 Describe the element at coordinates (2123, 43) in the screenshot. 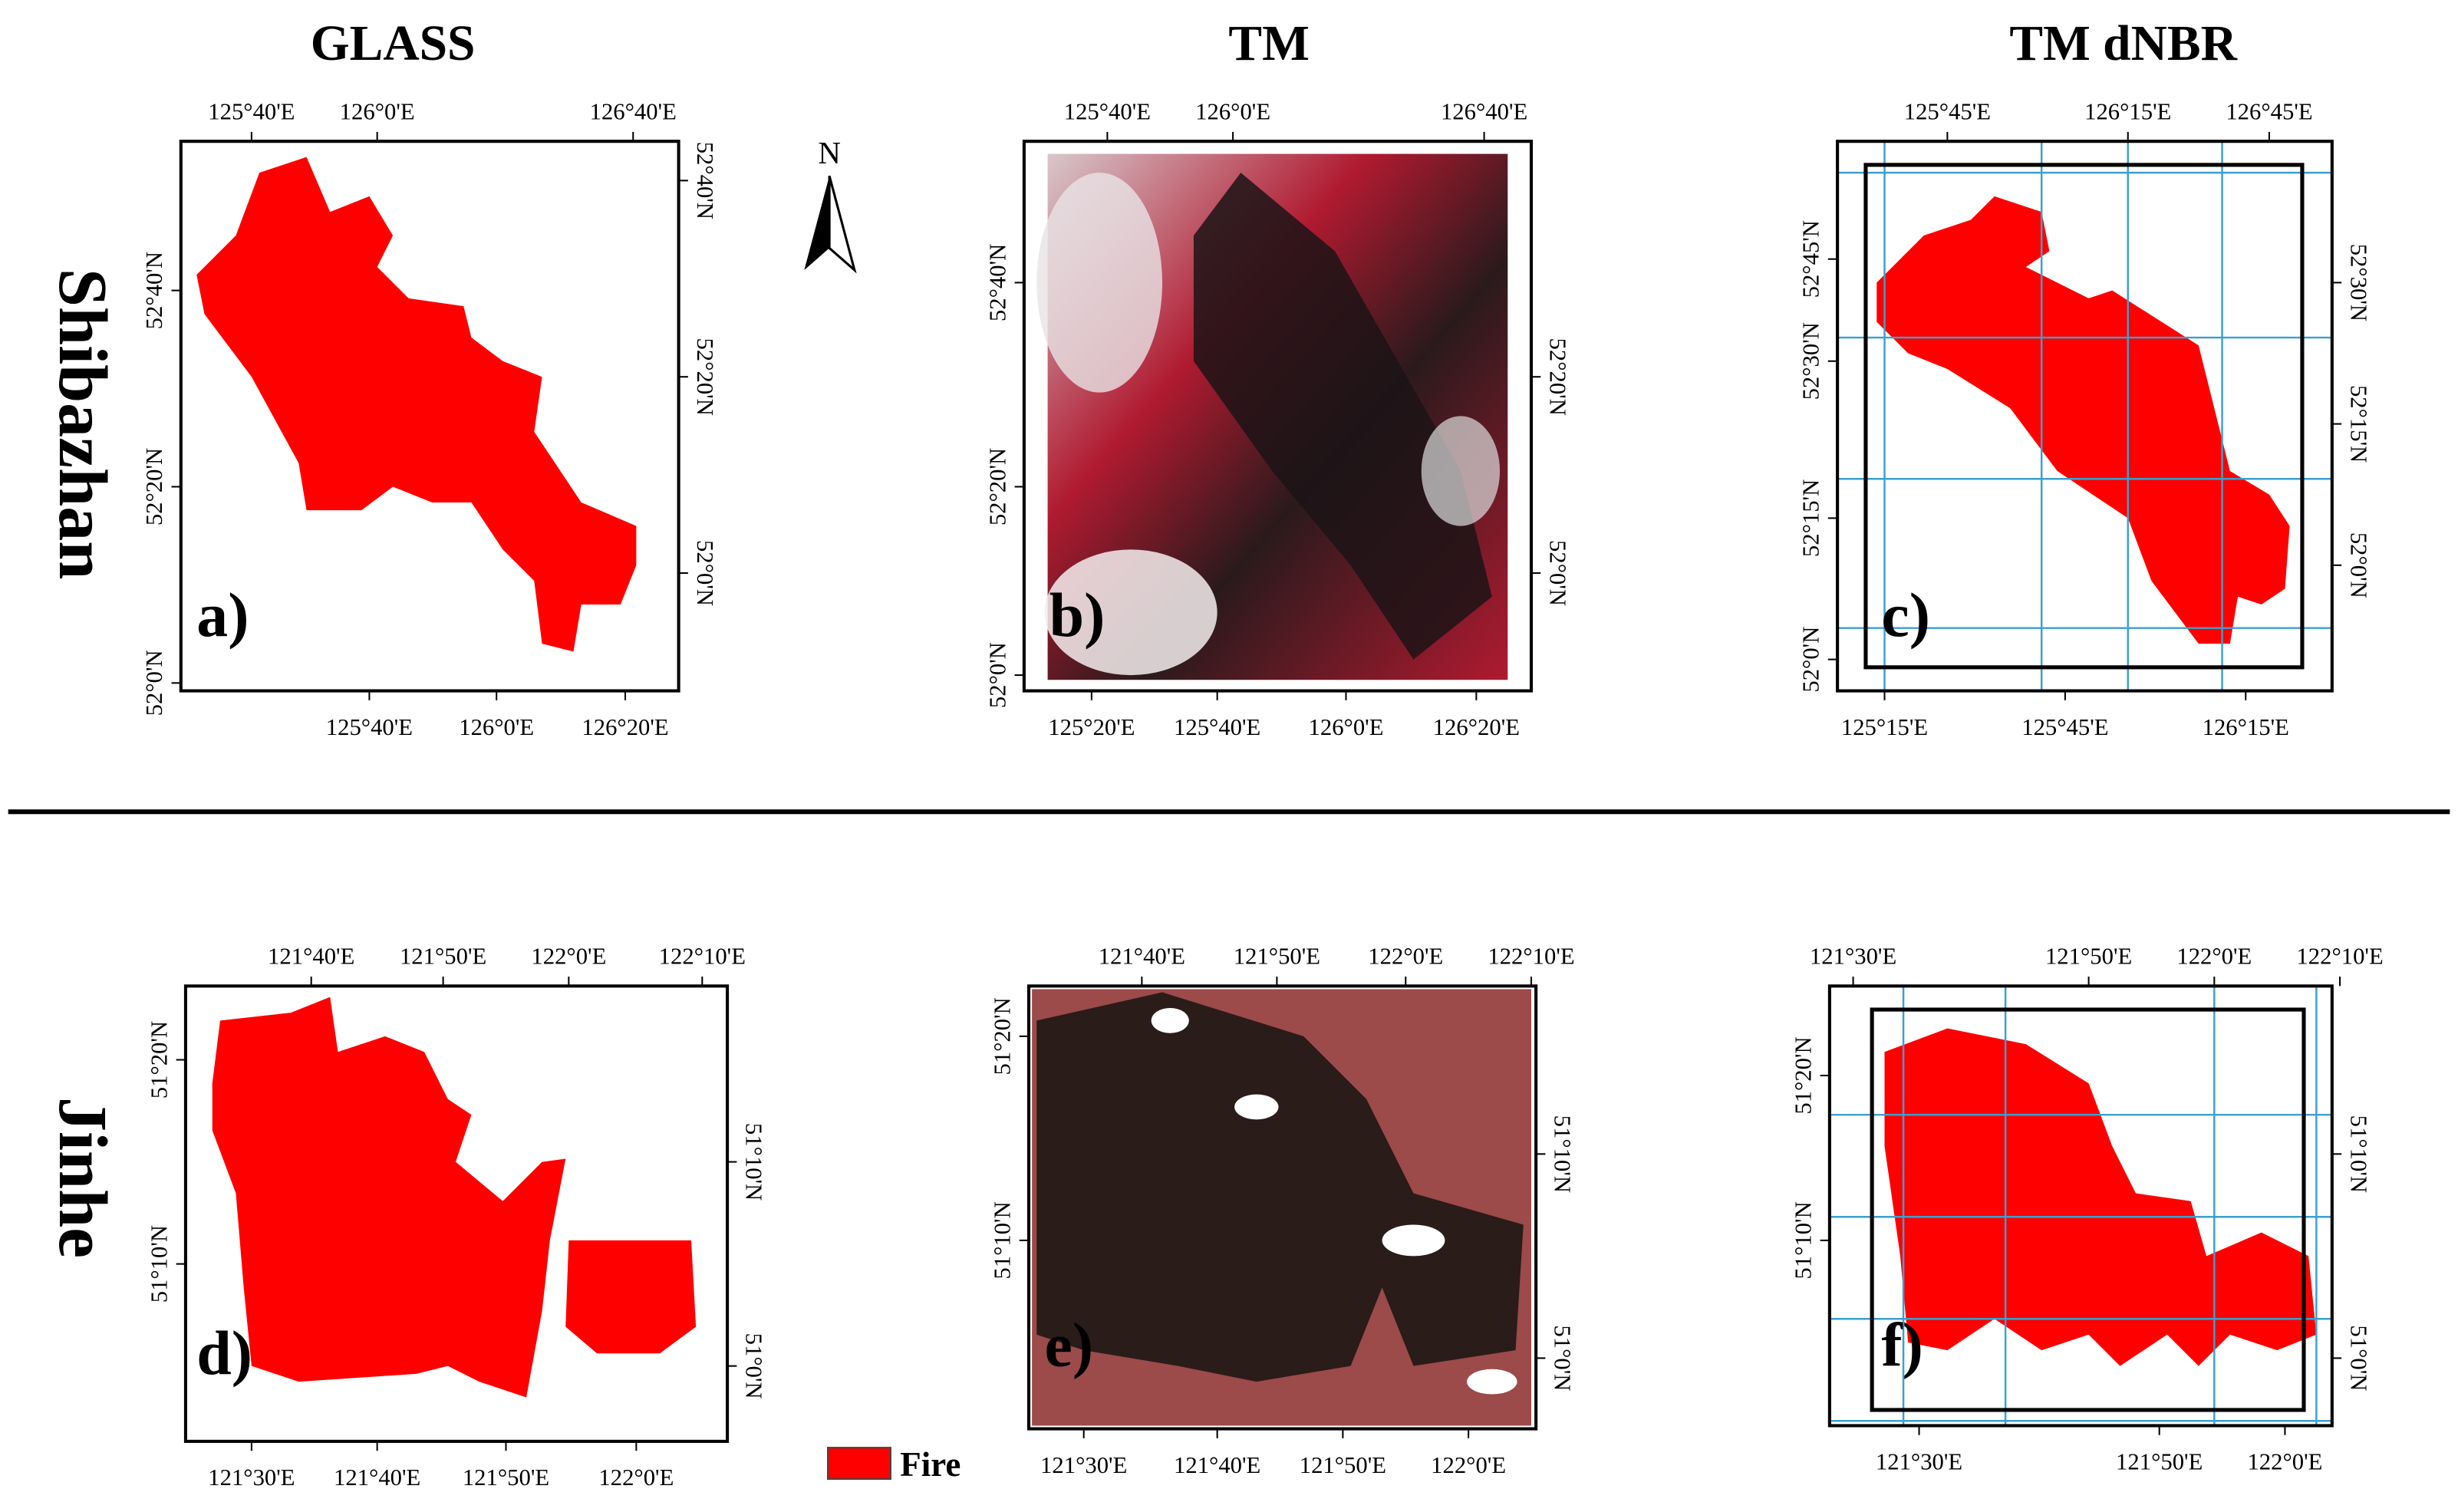

I see `column-title: TM dNBR` at that location.